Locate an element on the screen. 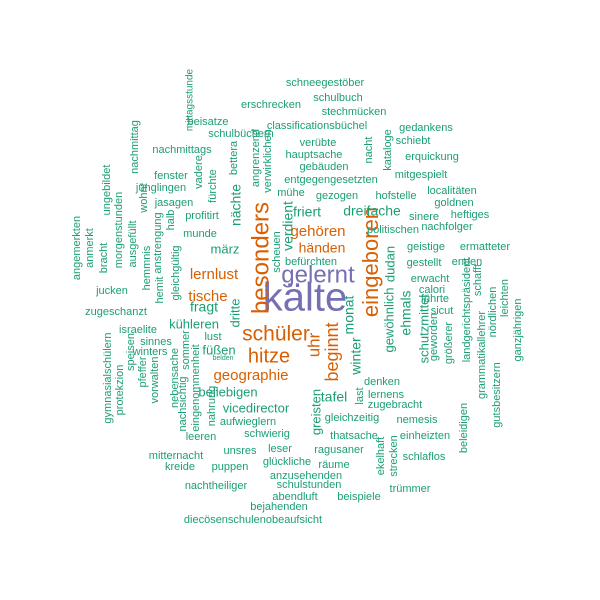 This screenshot has width=600, height=600. cloud-word: händen is located at coordinates (322, 248).